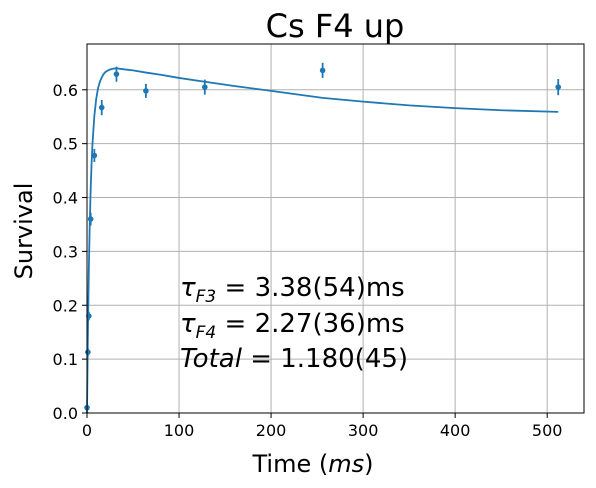  I want to click on y-tick-label: 0.6, so click(65, 90).